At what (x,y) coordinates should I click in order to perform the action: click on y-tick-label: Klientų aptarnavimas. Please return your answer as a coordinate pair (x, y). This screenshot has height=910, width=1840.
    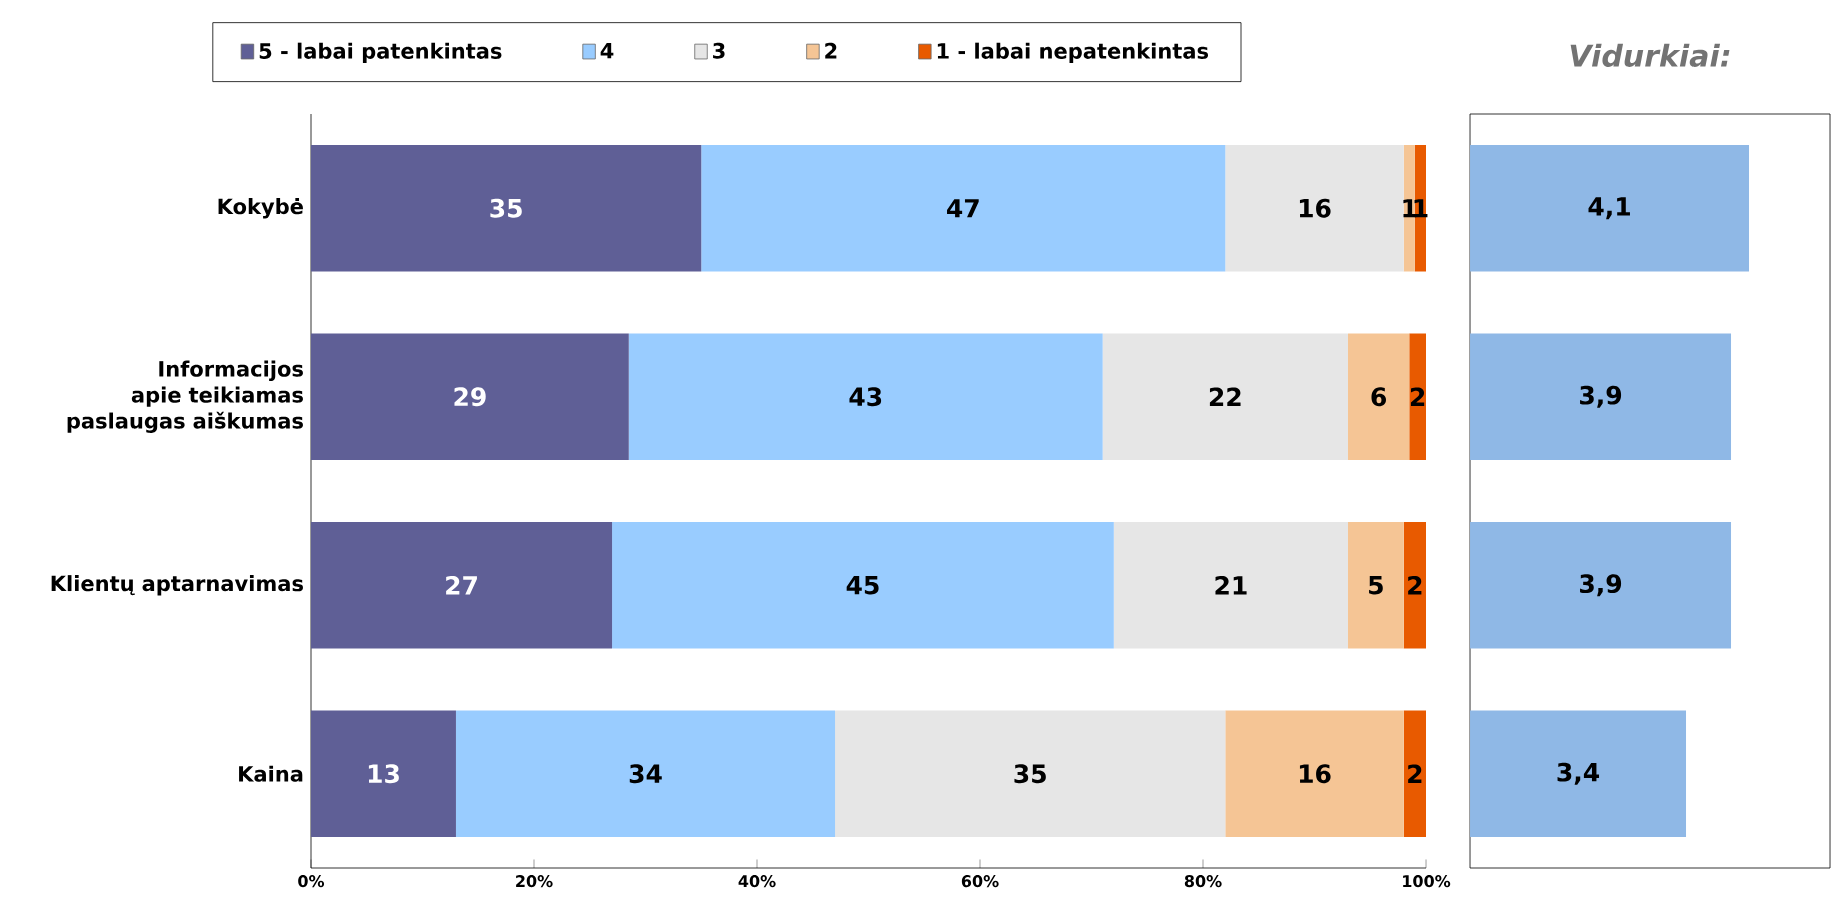
    Looking at the image, I should click on (177, 585).